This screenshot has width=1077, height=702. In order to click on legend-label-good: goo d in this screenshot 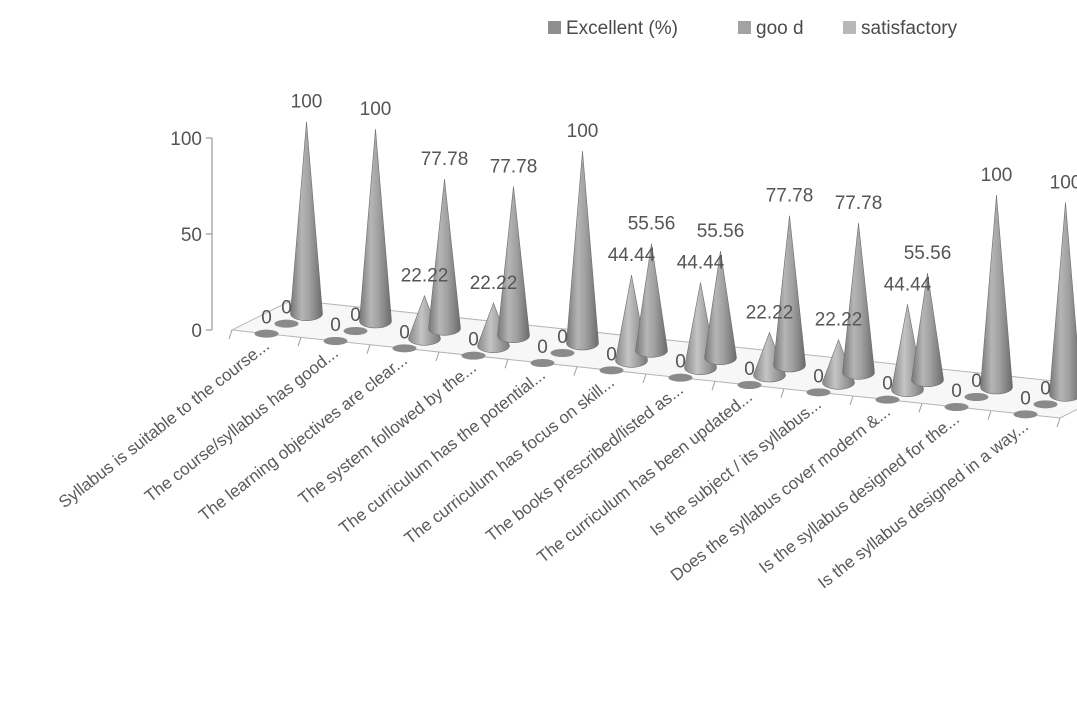, I will do `click(780, 28)`.